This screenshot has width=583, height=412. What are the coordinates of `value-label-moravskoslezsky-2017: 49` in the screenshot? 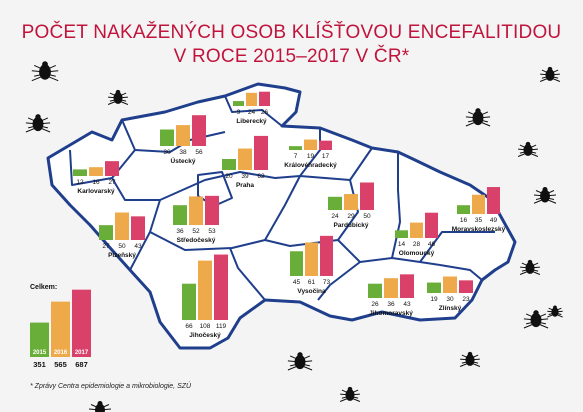 It's located at (494, 220).